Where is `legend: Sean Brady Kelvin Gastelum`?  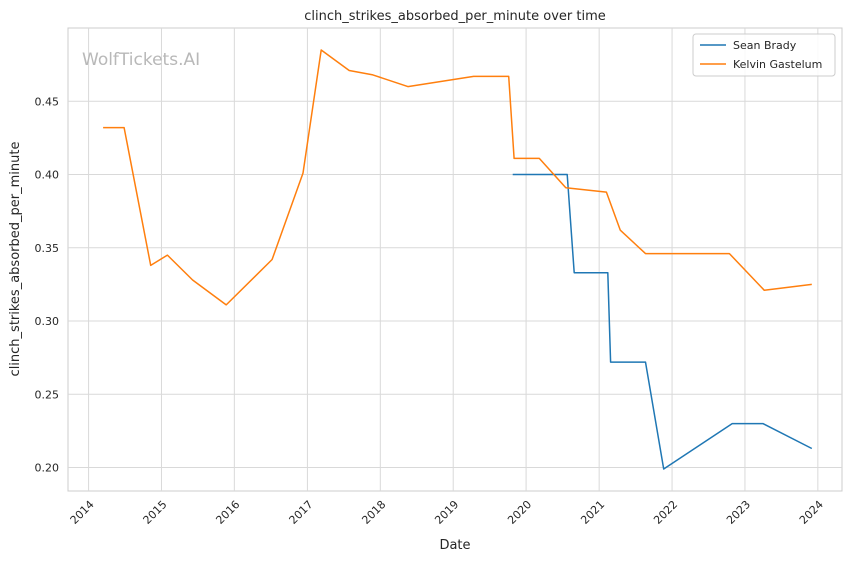 legend: Sean Brady Kelvin Gastelum is located at coordinates (764, 55).